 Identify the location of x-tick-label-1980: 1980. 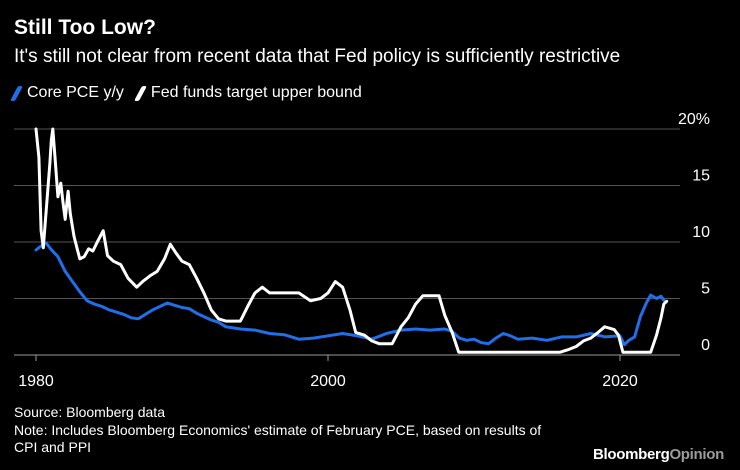
(36, 381).